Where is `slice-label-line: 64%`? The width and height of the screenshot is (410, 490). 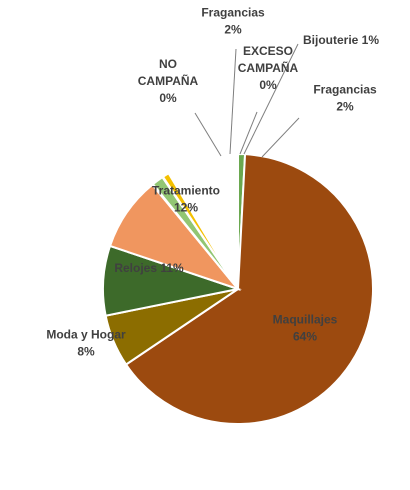
slice-label-line: 64% is located at coordinates (305, 337).